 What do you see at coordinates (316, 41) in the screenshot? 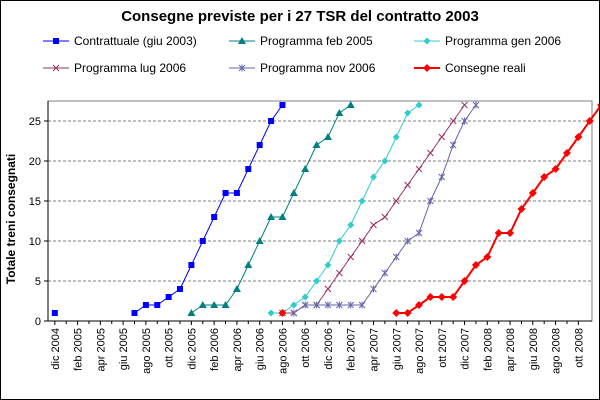
I see `legend-label: Programma feb 2005` at bounding box center [316, 41].